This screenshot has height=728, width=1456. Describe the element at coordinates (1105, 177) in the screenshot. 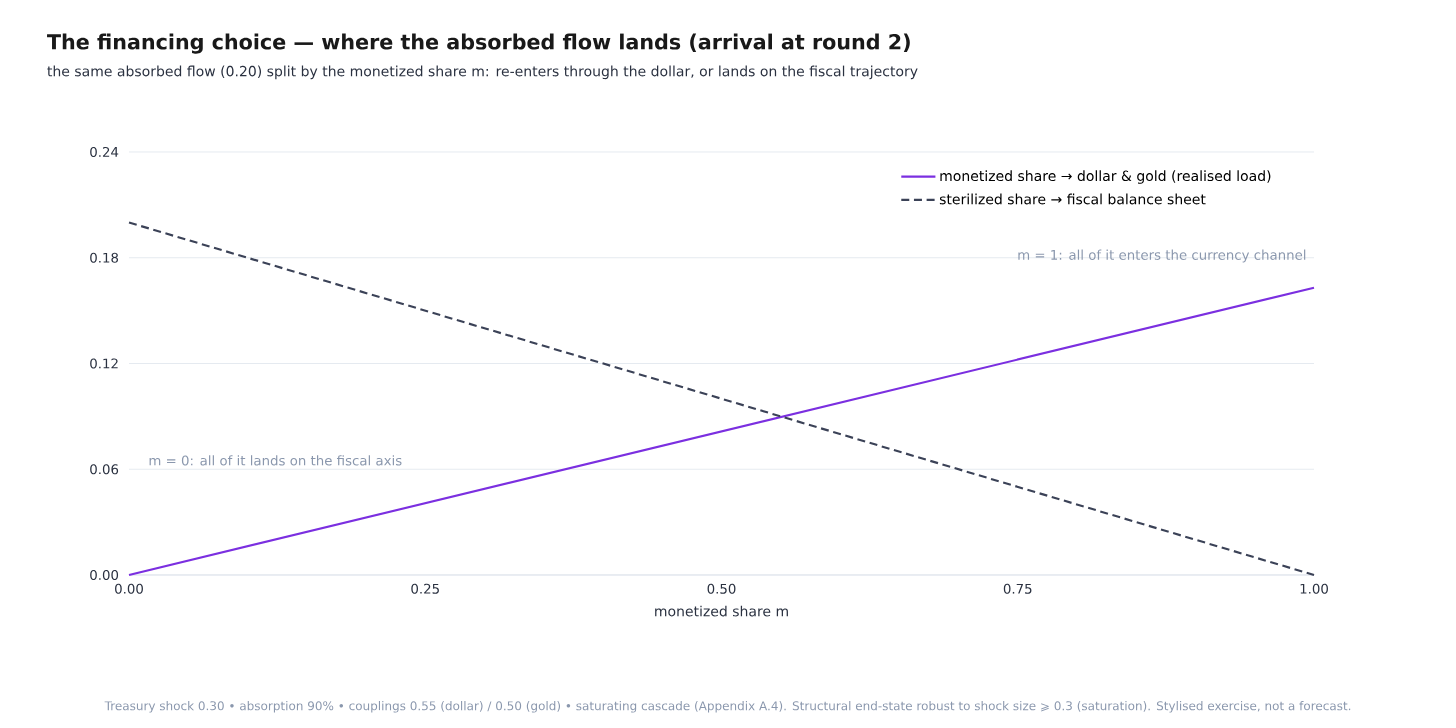

I see `legend-label: monetized share → dollar & gold (realised load)` at that location.